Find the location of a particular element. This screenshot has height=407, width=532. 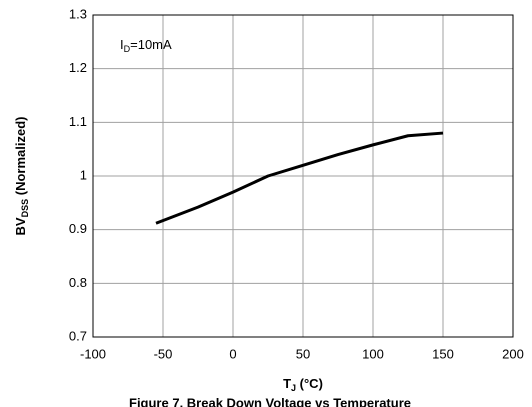

y-axis-label: BVDSS (Normalized) is located at coordinates (21, 176).